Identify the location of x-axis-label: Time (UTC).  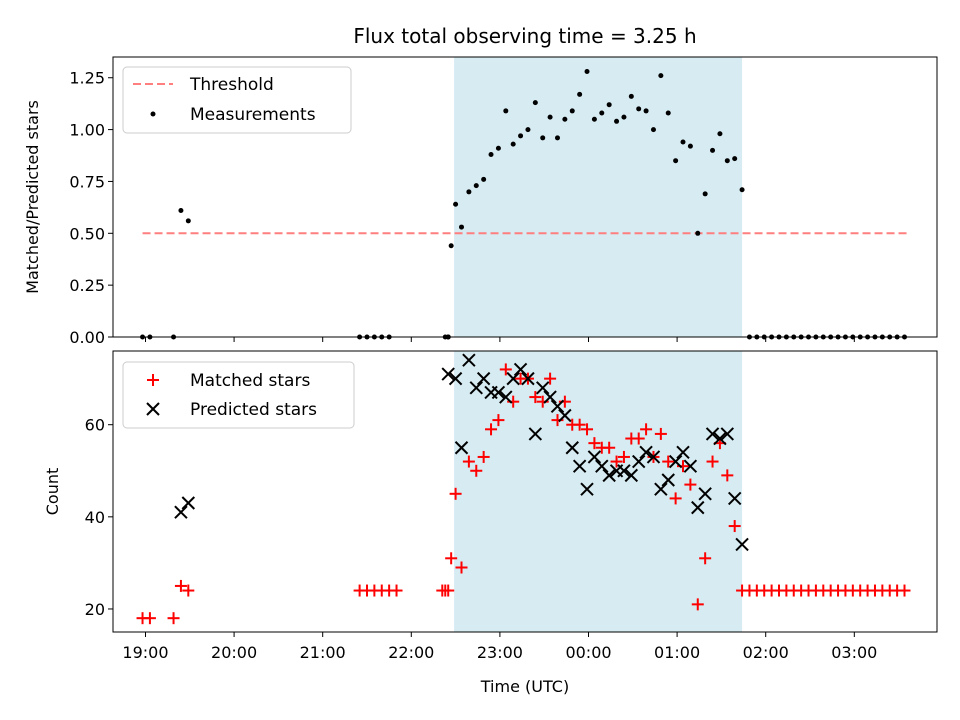
(524, 686).